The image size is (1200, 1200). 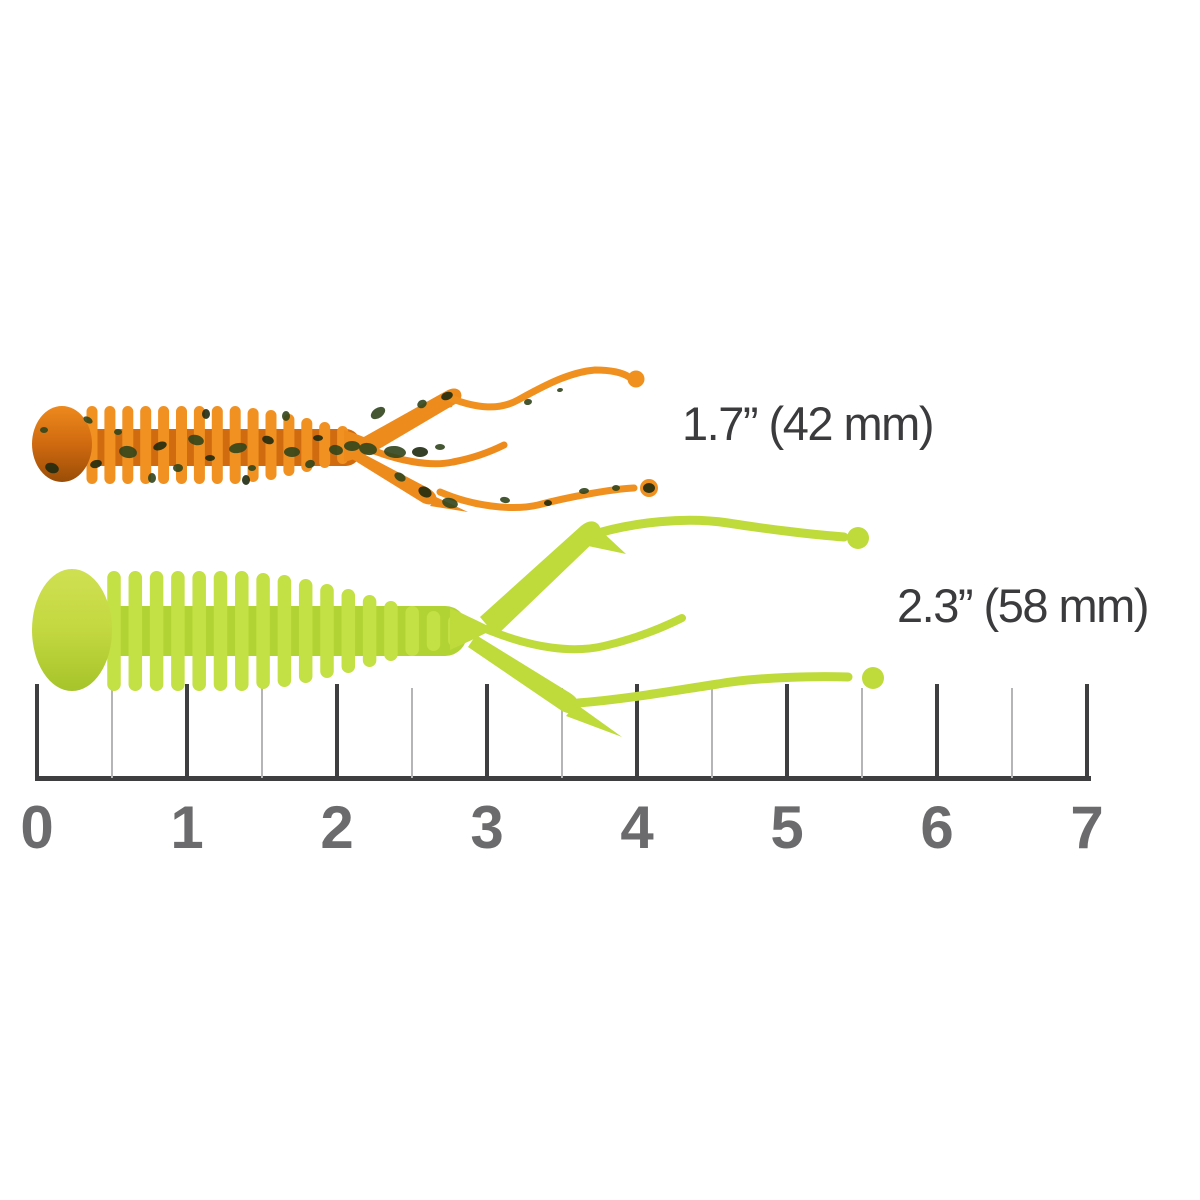 I want to click on ruler-number: 6, so click(x=937, y=827).